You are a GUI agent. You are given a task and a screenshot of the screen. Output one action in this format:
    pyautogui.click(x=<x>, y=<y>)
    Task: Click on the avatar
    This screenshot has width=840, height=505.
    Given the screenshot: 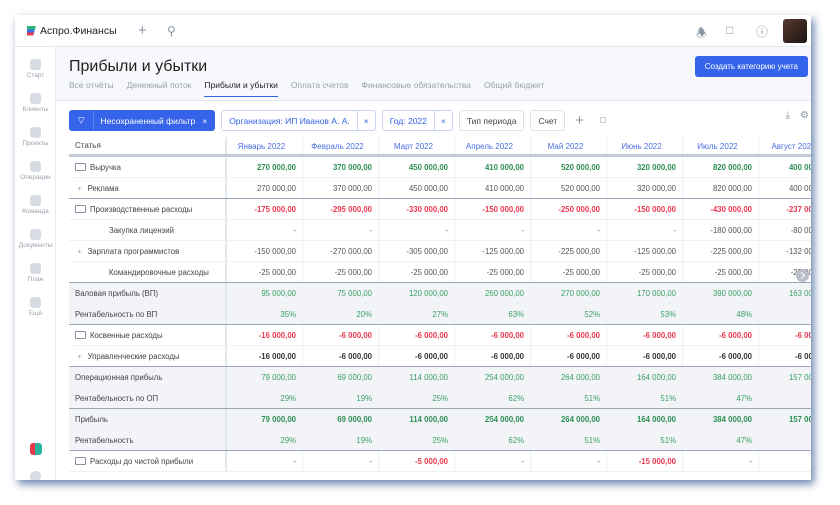 What is the action you would take?
    pyautogui.click(x=795, y=31)
    